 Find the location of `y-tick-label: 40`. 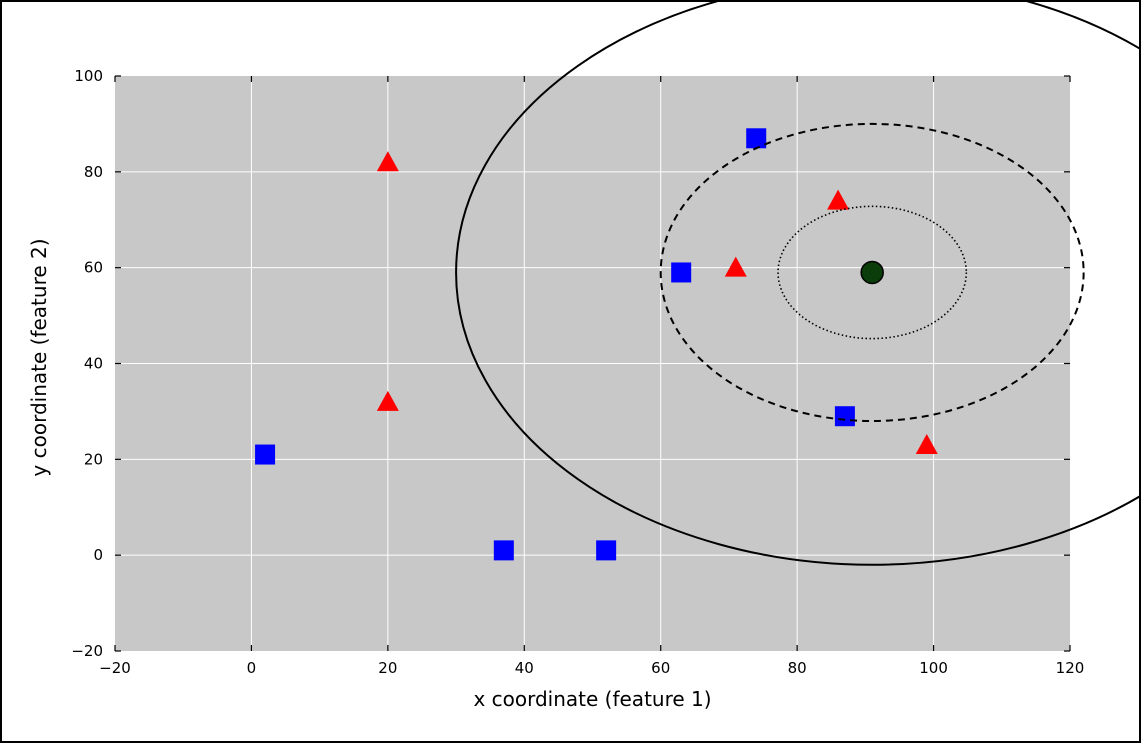

y-tick-label: 40 is located at coordinates (93, 364).